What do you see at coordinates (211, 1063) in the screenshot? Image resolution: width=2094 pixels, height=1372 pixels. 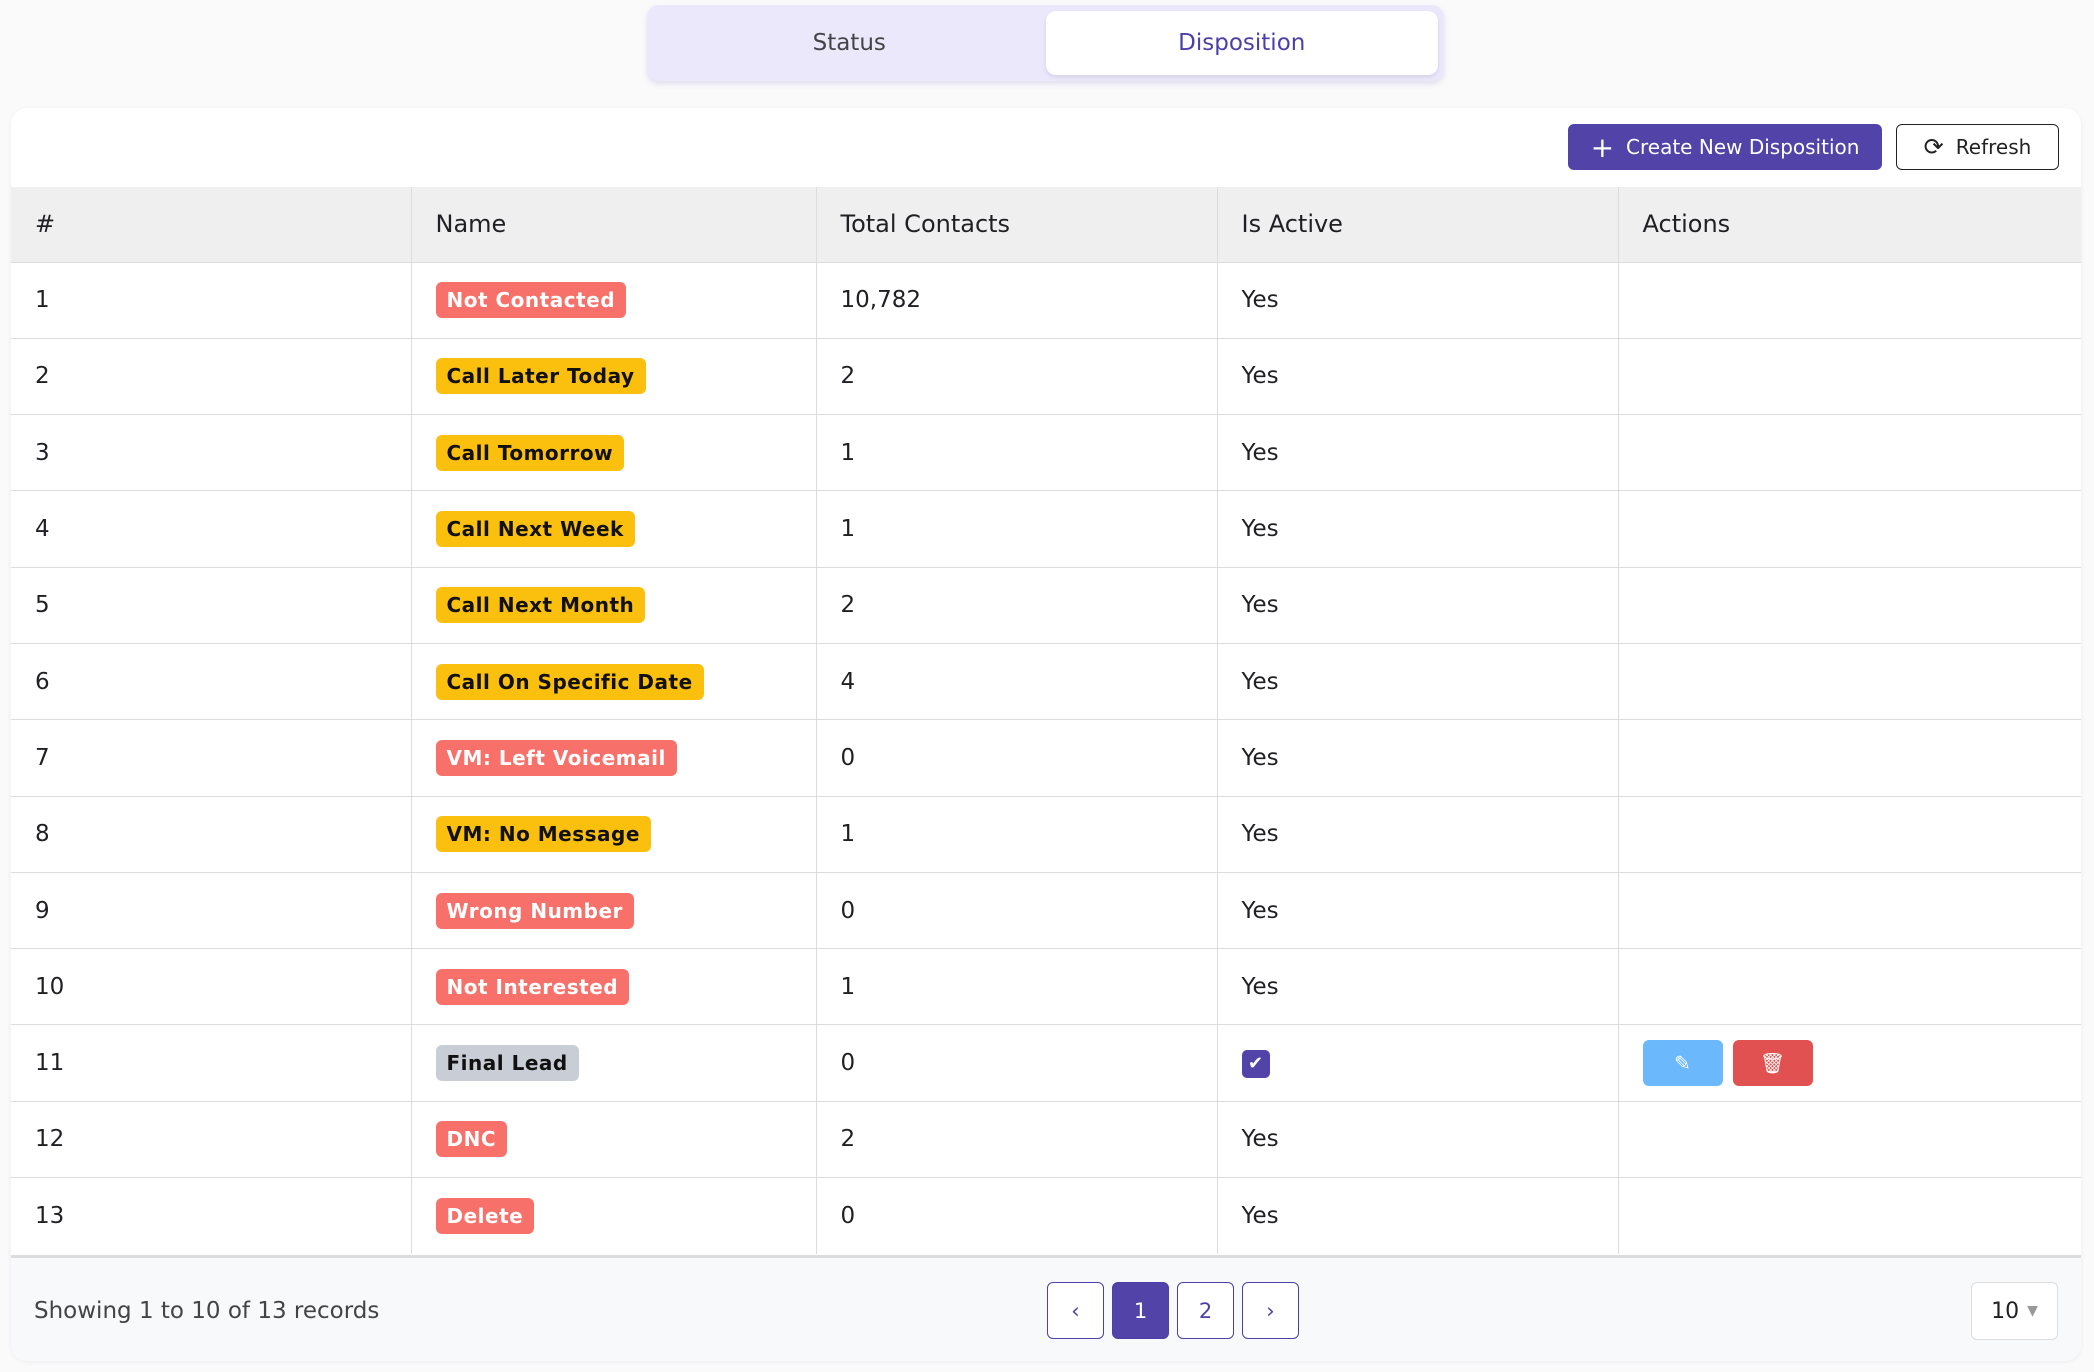 I see `row-number: 11` at bounding box center [211, 1063].